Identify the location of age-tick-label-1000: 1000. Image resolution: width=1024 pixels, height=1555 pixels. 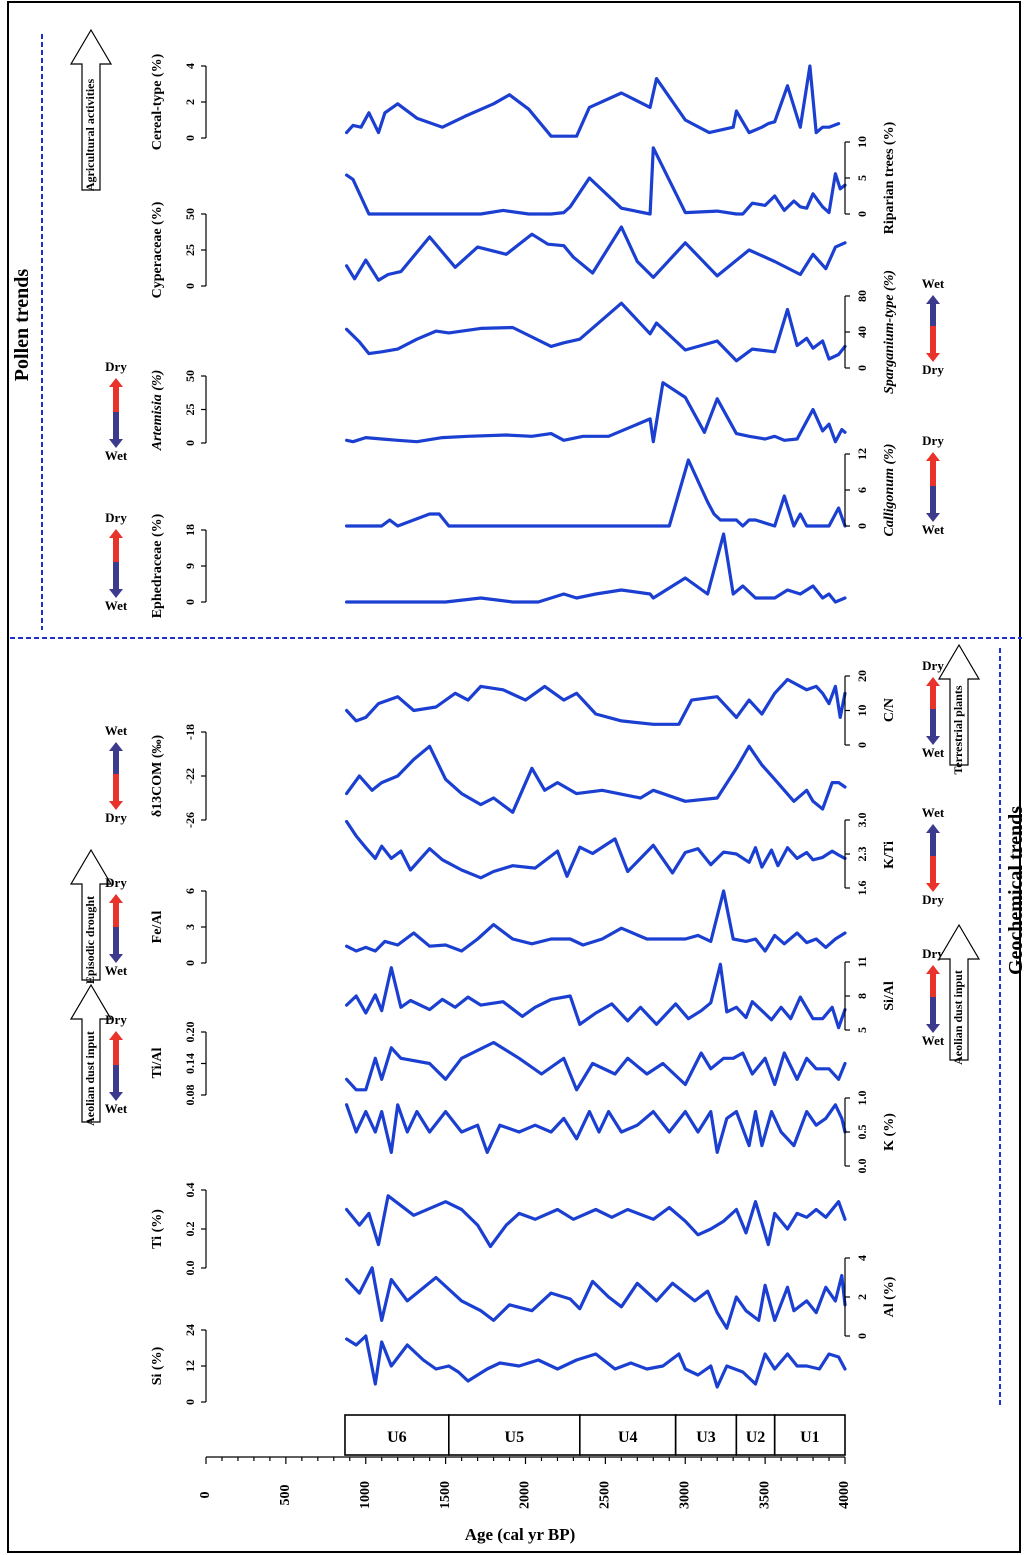
(365, 1495).